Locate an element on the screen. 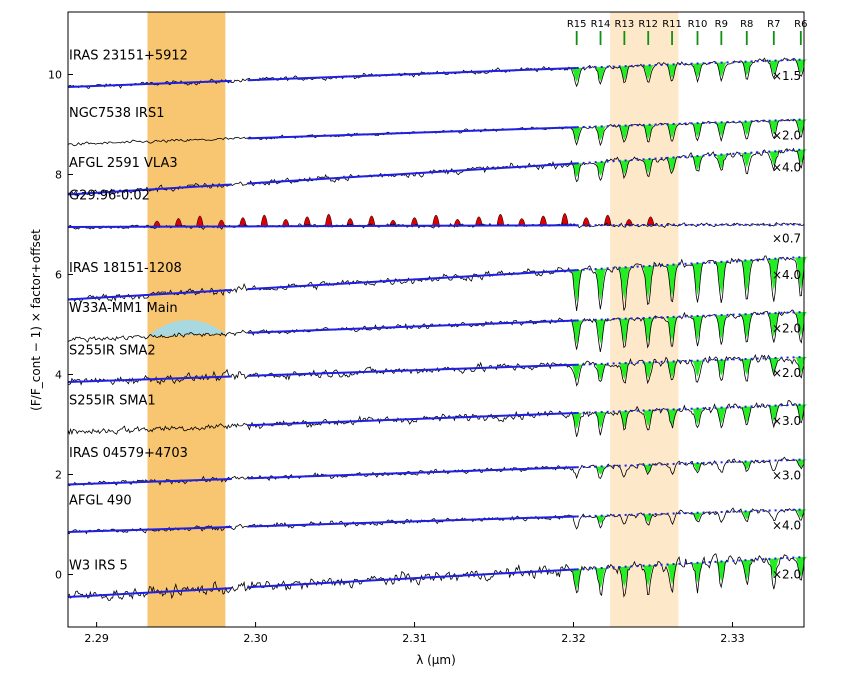  series-iras-18151-1208: IRAS 18151-1208 ×4.0 is located at coordinates (437, 283).